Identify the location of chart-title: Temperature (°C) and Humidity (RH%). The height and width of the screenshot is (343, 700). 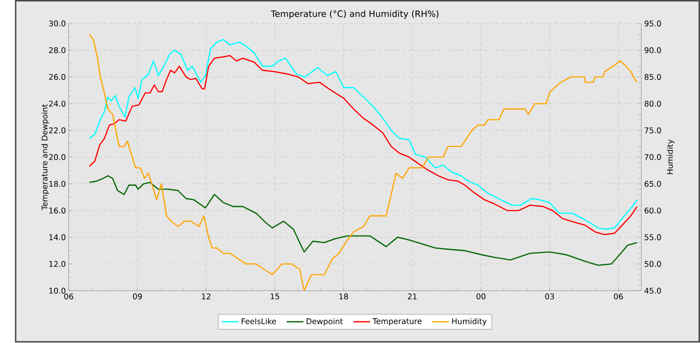
(354, 14).